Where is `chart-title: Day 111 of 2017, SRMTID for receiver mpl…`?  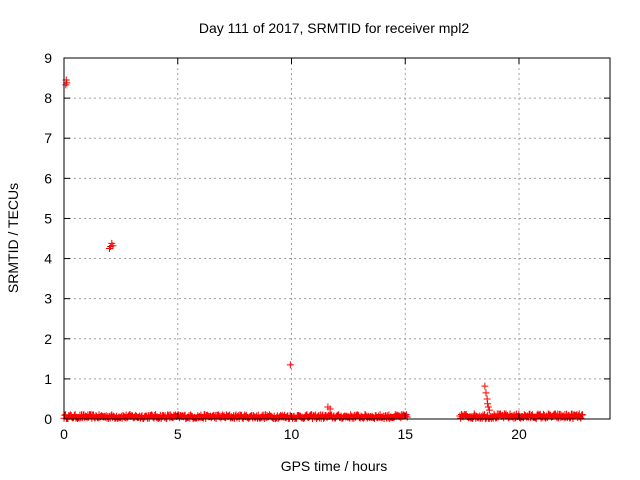 chart-title: Day 111 of 2017, SRMTID for receiver mpl… is located at coordinates (334, 28).